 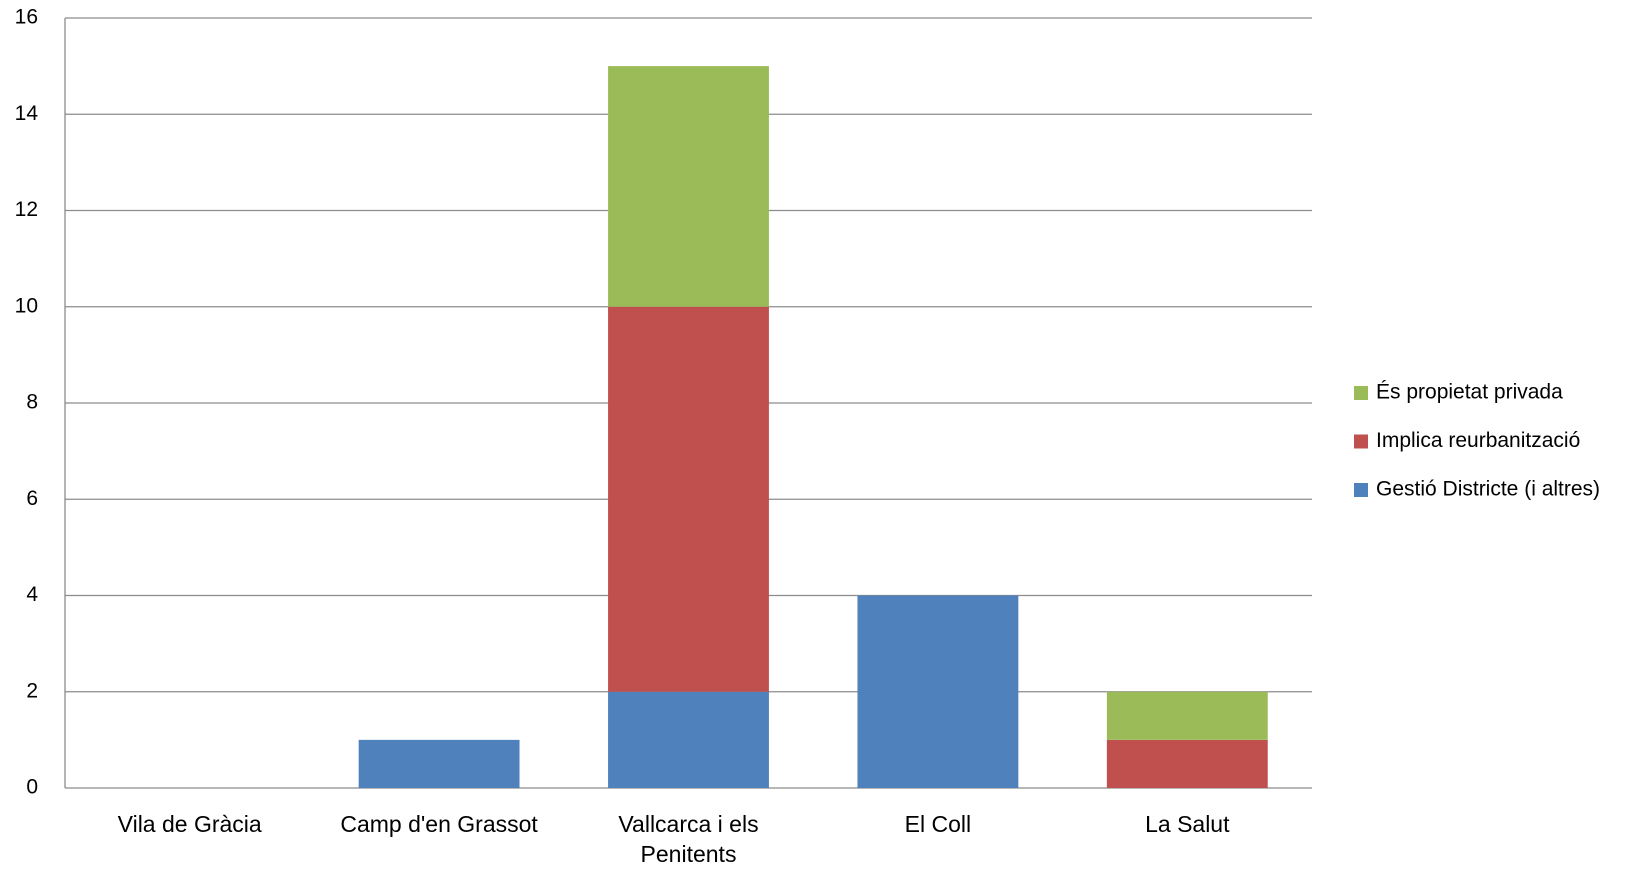 What do you see at coordinates (1478, 440) in the screenshot?
I see `legend-label: Implica reurbanització` at bounding box center [1478, 440].